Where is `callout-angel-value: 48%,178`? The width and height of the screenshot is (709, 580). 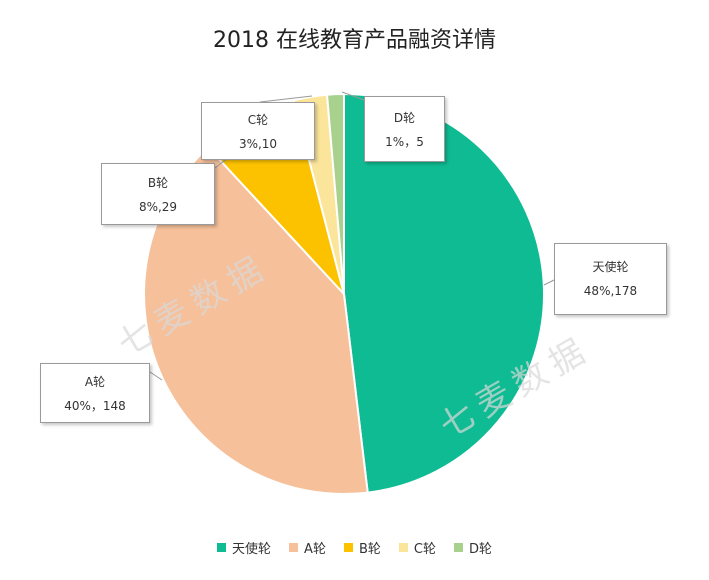
callout-angel-value: 48%,178 is located at coordinates (610, 291).